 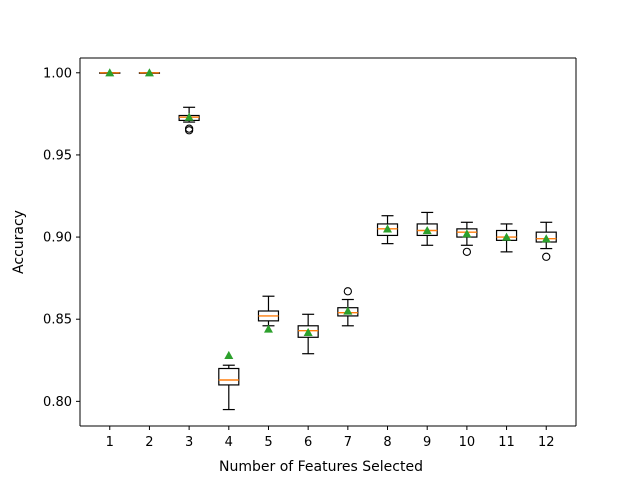 I want to click on x-tick-label: 7, so click(x=348, y=442).